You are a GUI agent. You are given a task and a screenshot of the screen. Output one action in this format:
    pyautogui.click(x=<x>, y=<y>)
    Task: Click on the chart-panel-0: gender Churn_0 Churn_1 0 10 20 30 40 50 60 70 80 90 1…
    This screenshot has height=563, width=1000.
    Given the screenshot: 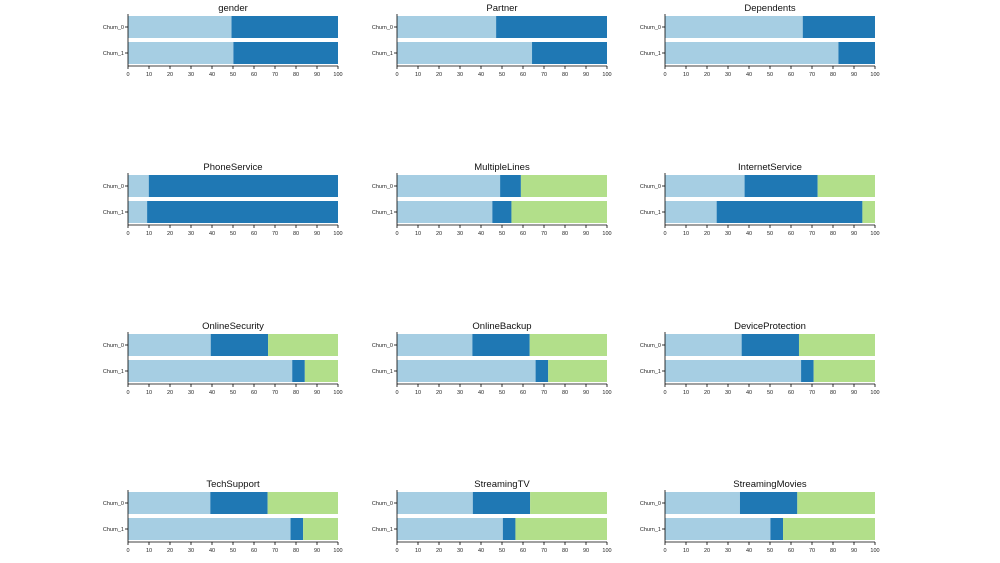 What is the action you would take?
    pyautogui.click(x=223, y=40)
    